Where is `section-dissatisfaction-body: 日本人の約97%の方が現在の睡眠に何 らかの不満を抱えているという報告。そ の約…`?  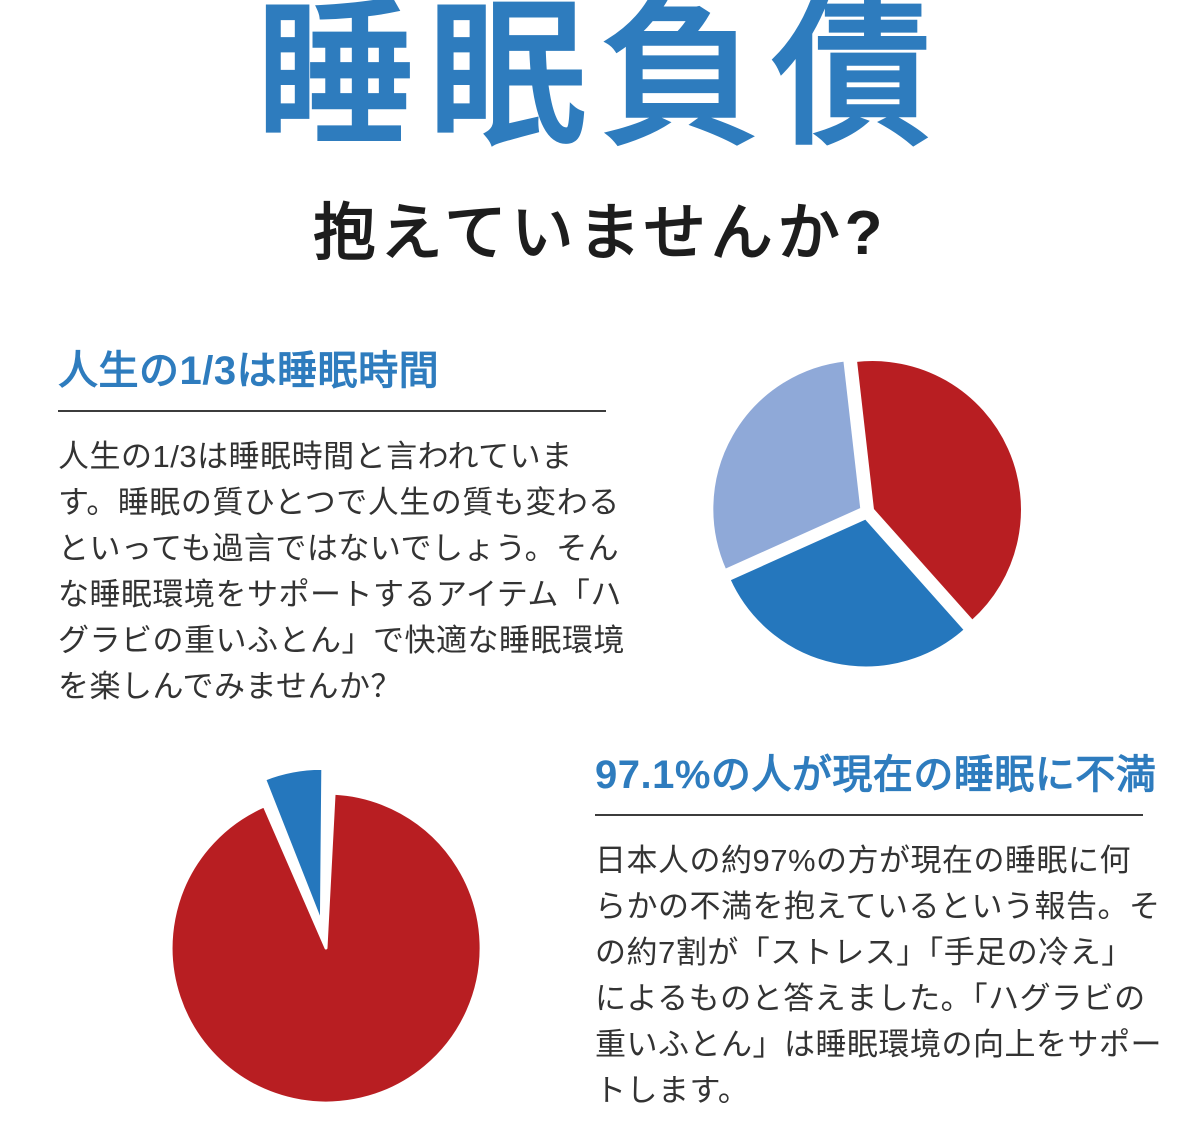 section-dissatisfaction-body: 日本人の約97%の方が現在の睡眠に何 らかの不満を抱えているという報告。そ の約… is located at coordinates (878, 976).